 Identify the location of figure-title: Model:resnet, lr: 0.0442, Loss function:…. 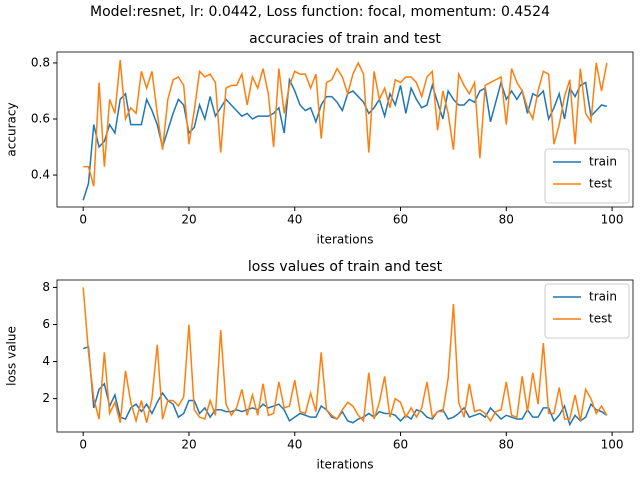
(320, 12).